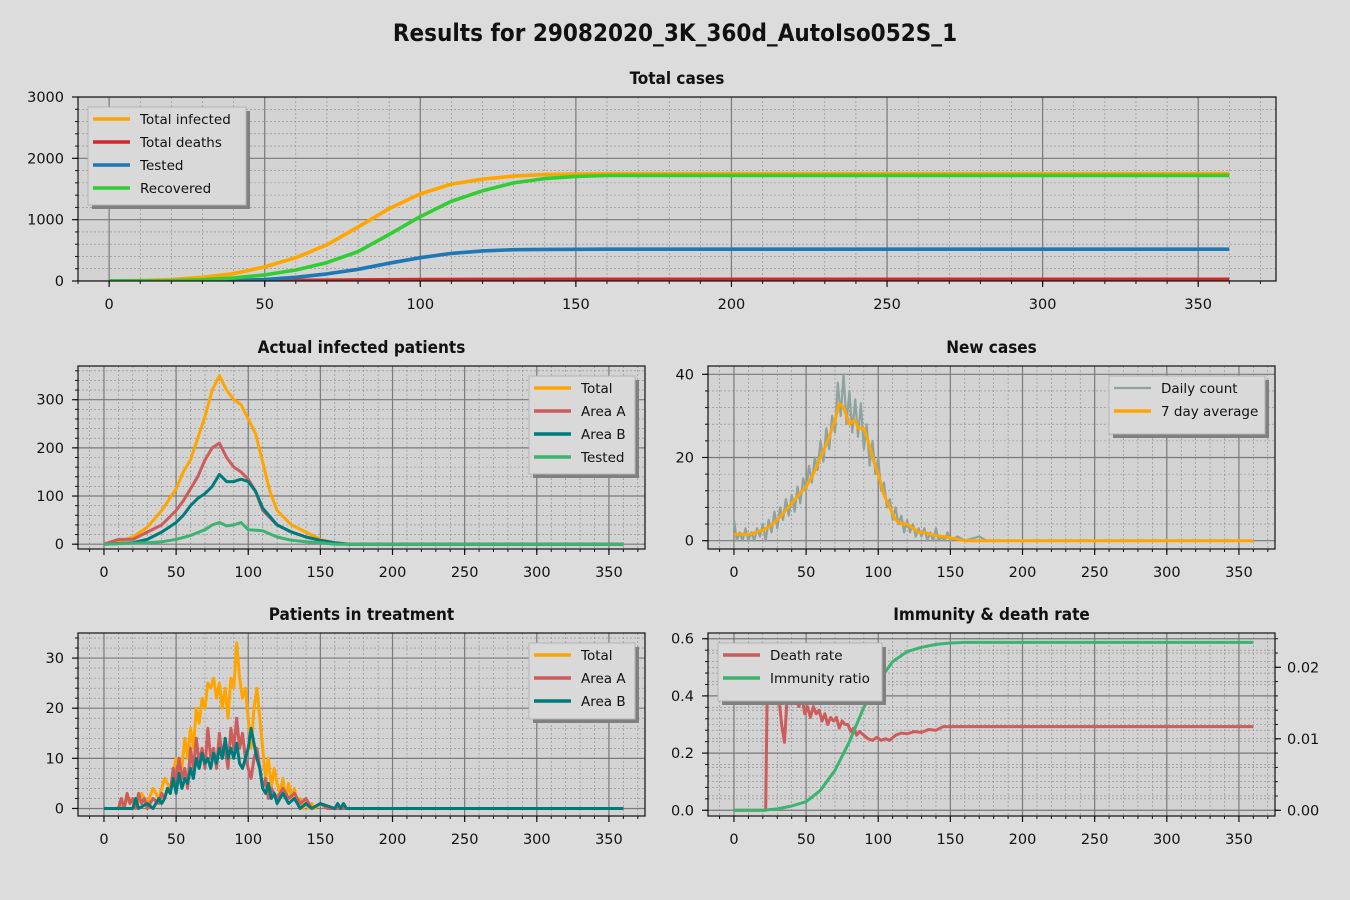 Image resolution: width=1350 pixels, height=900 pixels. Describe the element at coordinates (180, 143) in the screenshot. I see `legend-label: Total deaths` at that location.